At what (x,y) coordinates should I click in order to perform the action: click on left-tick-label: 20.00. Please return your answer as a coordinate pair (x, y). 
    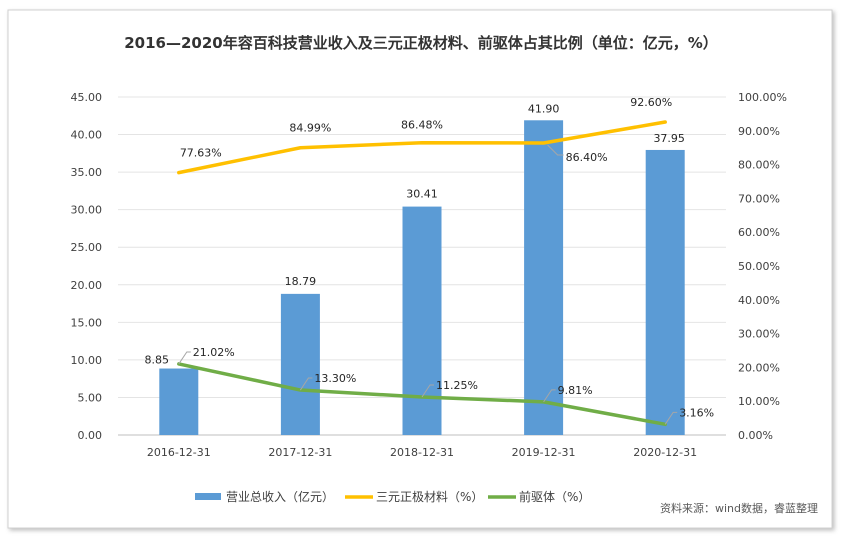
    Looking at the image, I should click on (87, 285).